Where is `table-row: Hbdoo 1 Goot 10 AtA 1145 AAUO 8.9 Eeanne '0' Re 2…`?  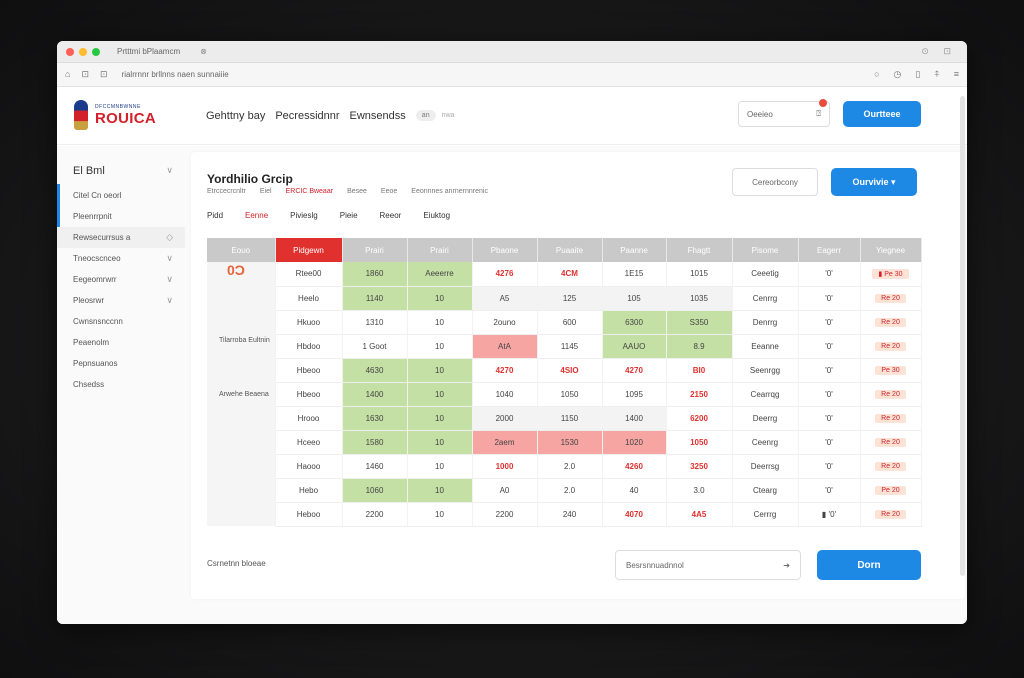 table-row: Hbdoo 1 Goot 10 AtA 1145 AAUO 8.9 Eeanne '0' Re 2… is located at coordinates (564, 346).